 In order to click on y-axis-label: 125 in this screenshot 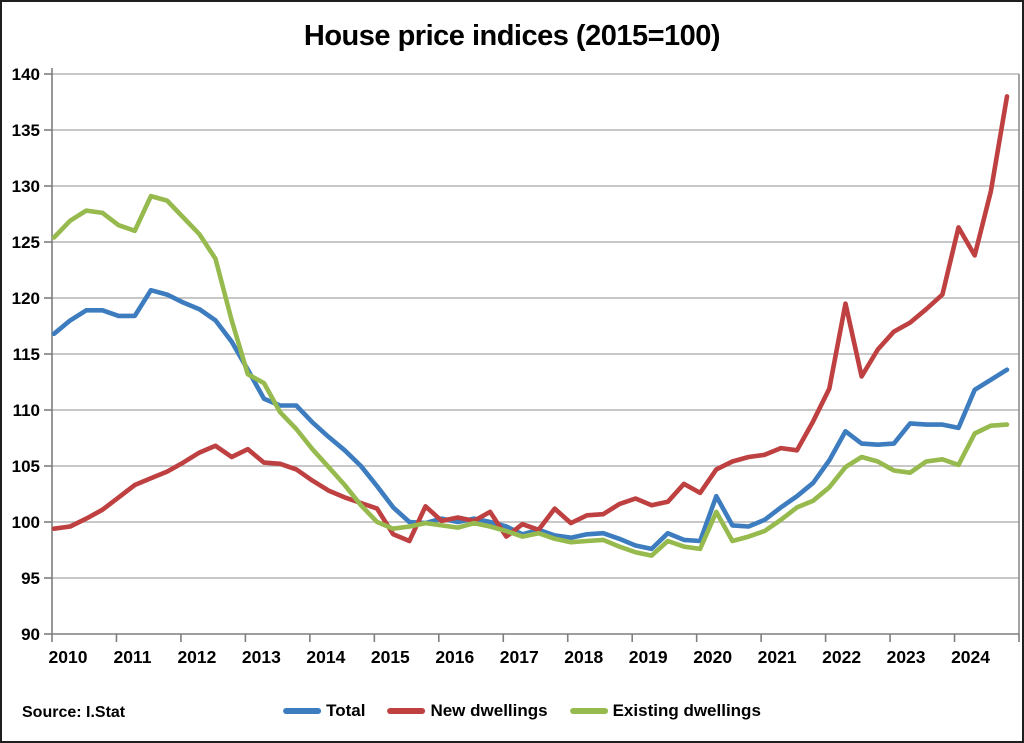, I will do `click(26, 242)`.